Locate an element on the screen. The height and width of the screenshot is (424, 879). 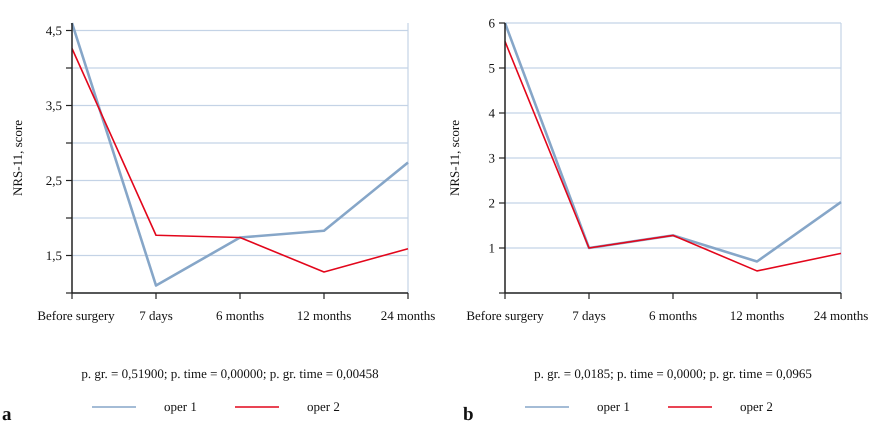
y-tick-label: 2 is located at coordinates (491, 203).